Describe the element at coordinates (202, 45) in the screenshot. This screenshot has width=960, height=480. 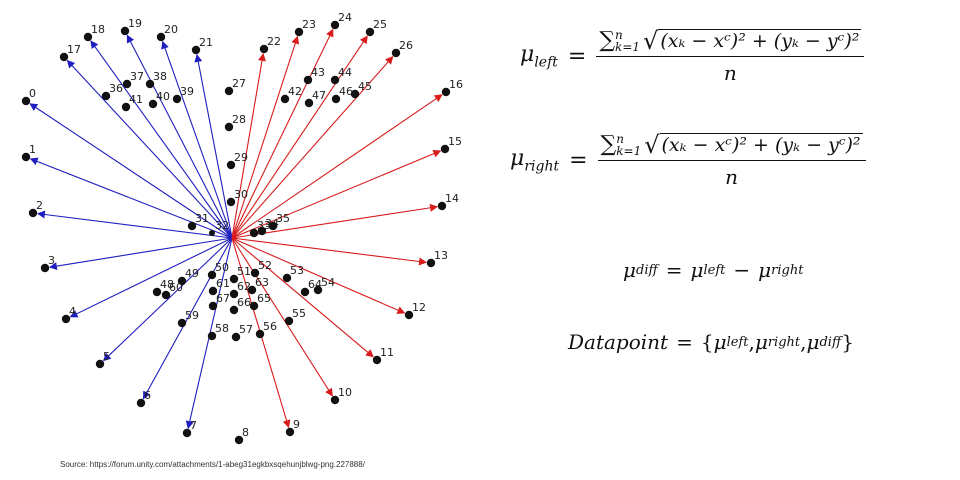
I see `landmark-point-21: 21` at that location.